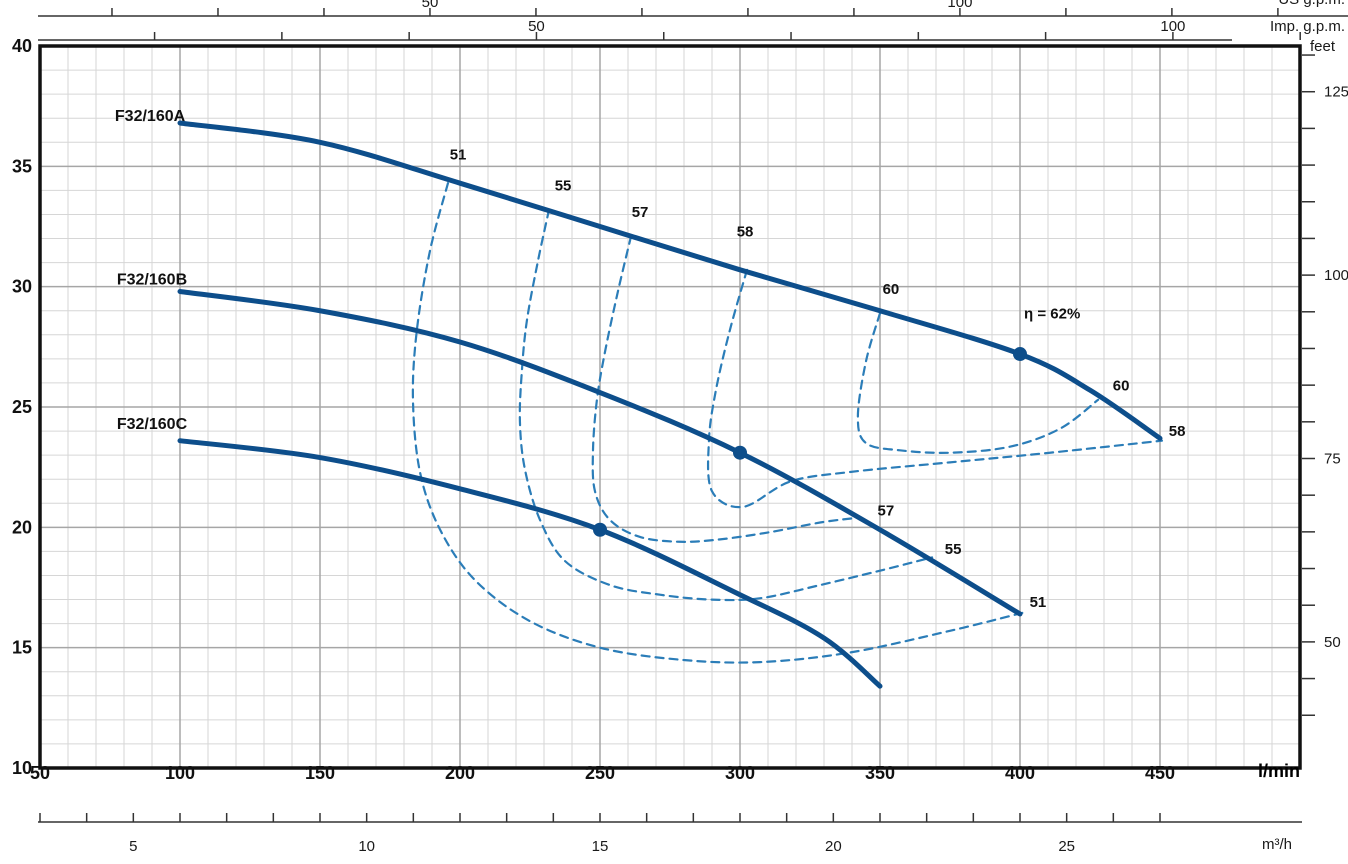  I want to click on svg-text: F32/160A, so click(150, 116).